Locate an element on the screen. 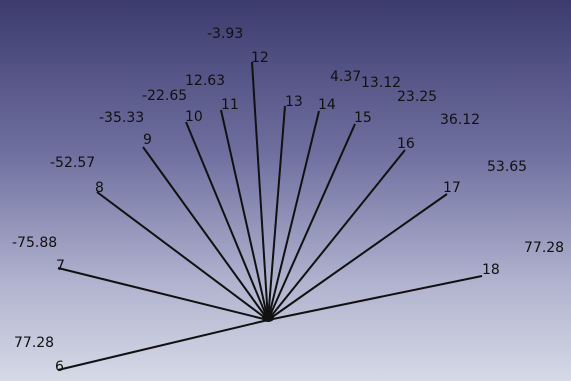  ray-17-label: 17 is located at coordinates (452, 188).